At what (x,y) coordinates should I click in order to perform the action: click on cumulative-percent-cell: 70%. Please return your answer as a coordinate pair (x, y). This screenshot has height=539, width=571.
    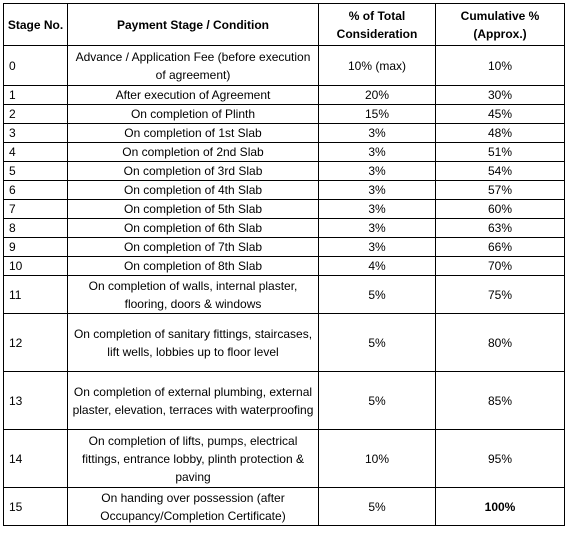
    Looking at the image, I should click on (500, 266).